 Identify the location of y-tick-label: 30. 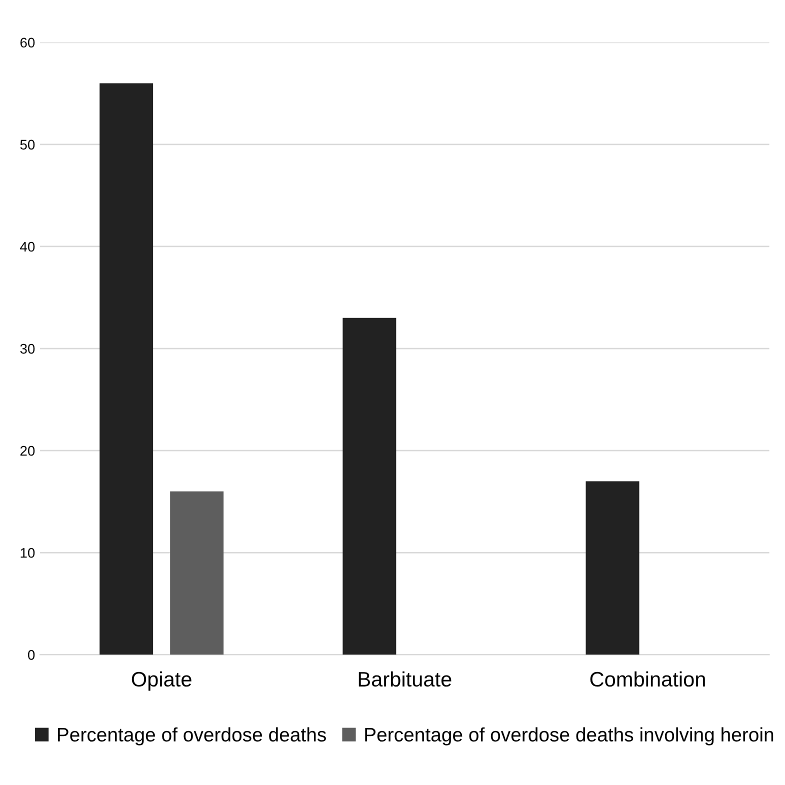
(27, 349).